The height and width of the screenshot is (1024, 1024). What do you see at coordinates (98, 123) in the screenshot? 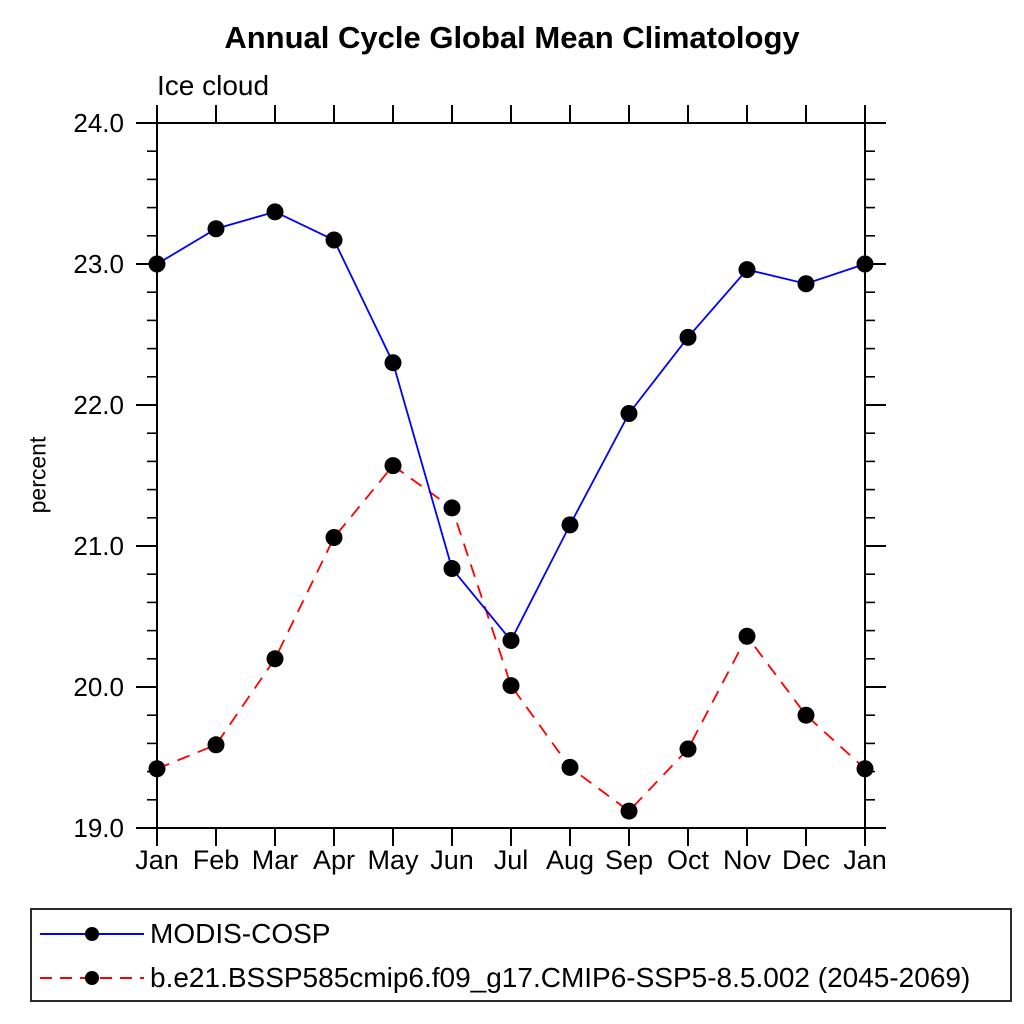
I see `y-tick-label: 24.0` at bounding box center [98, 123].